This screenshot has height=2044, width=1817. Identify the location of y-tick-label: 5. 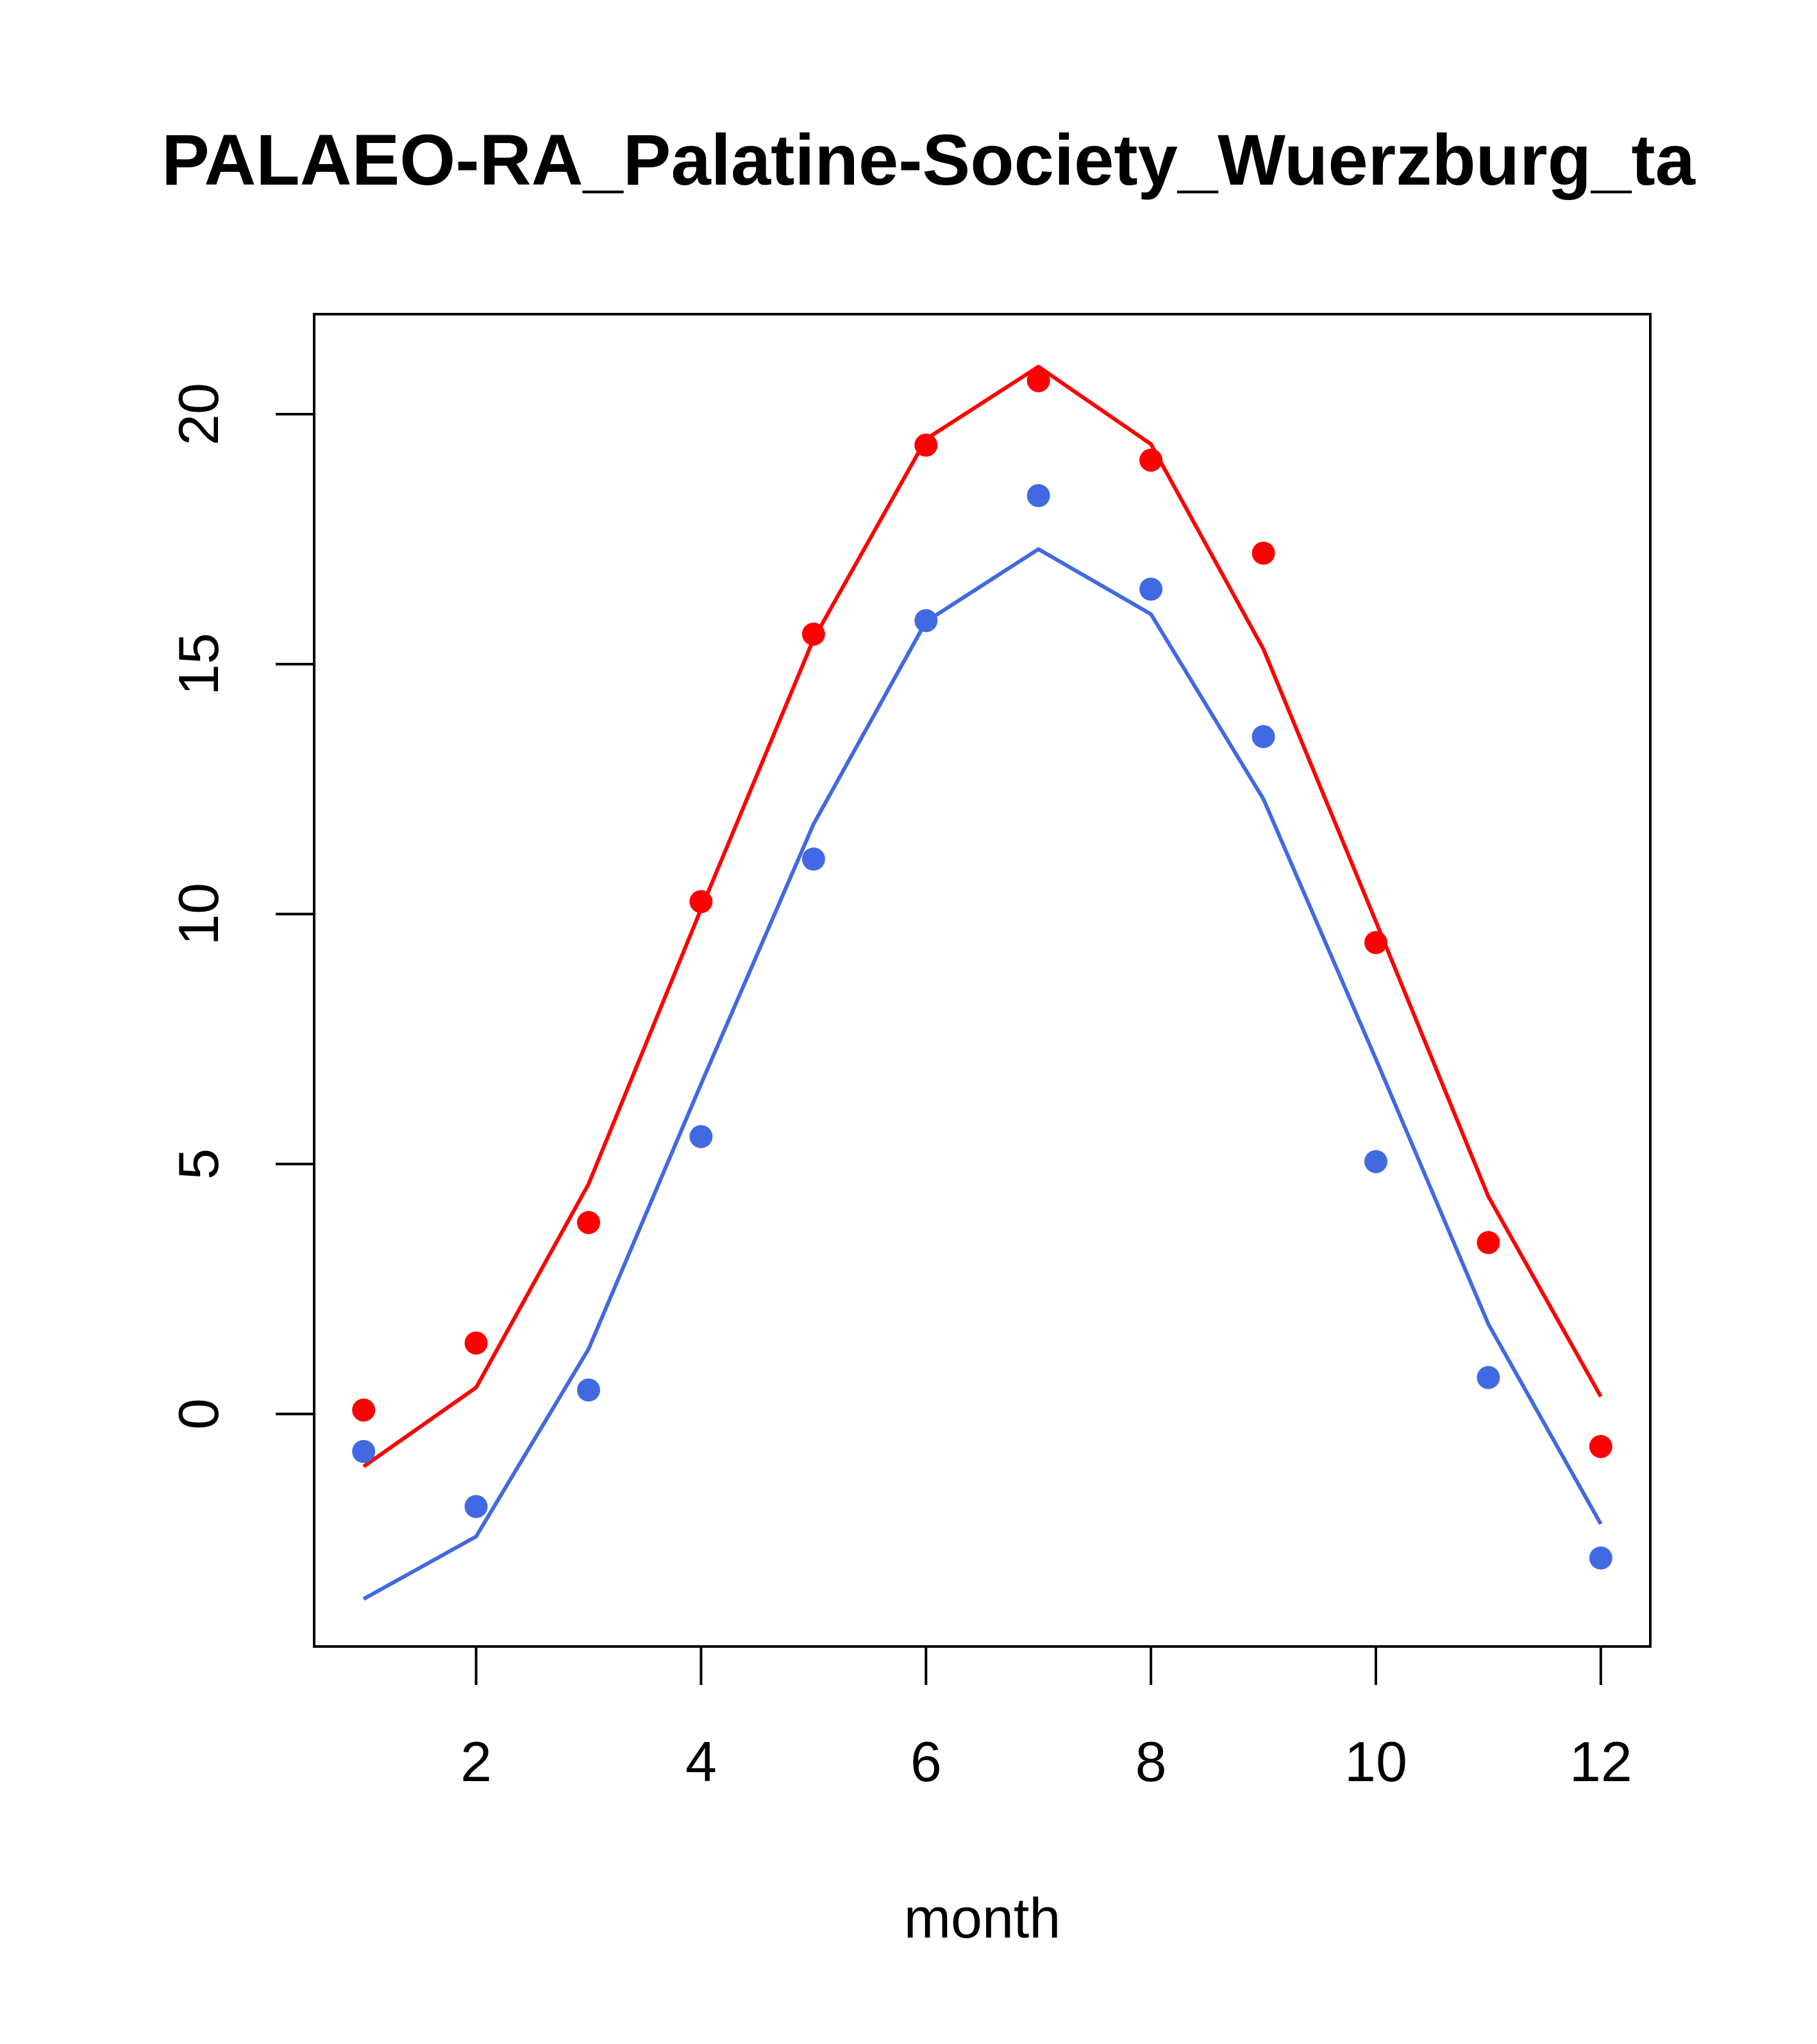
(198, 1164).